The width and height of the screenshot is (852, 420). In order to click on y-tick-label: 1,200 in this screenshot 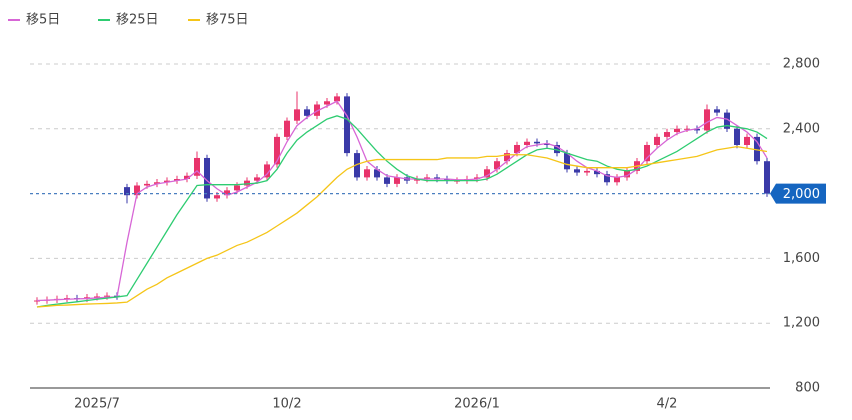, I will do `click(801, 323)`.